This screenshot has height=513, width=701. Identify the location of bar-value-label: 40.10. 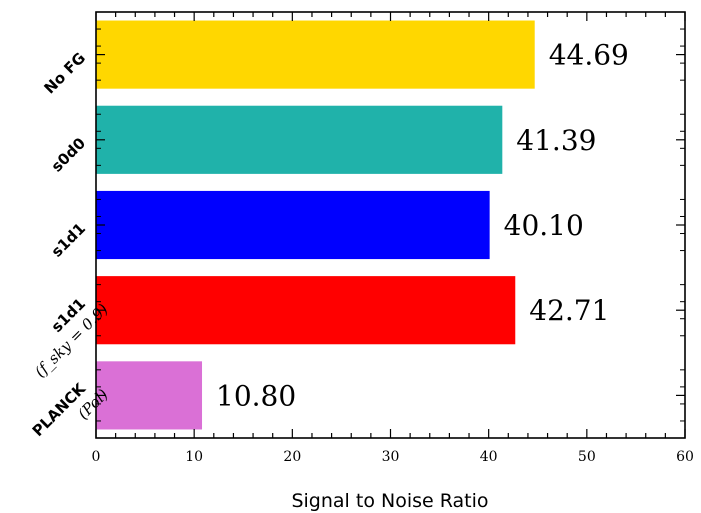
(544, 225).